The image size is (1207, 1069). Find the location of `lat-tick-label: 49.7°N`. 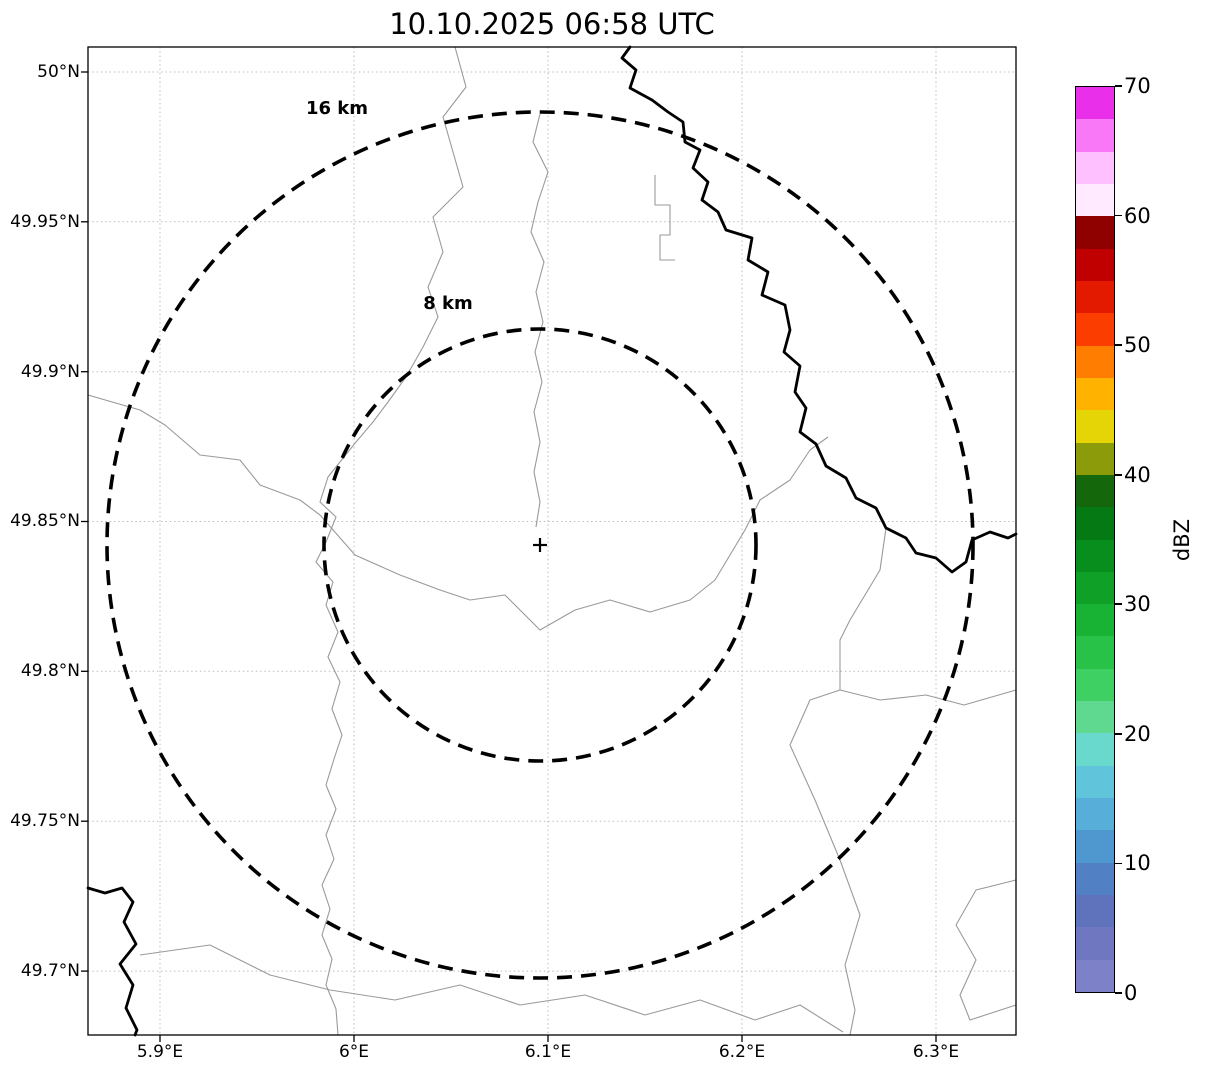

lat-tick-label: 49.7°N is located at coordinates (50, 970).